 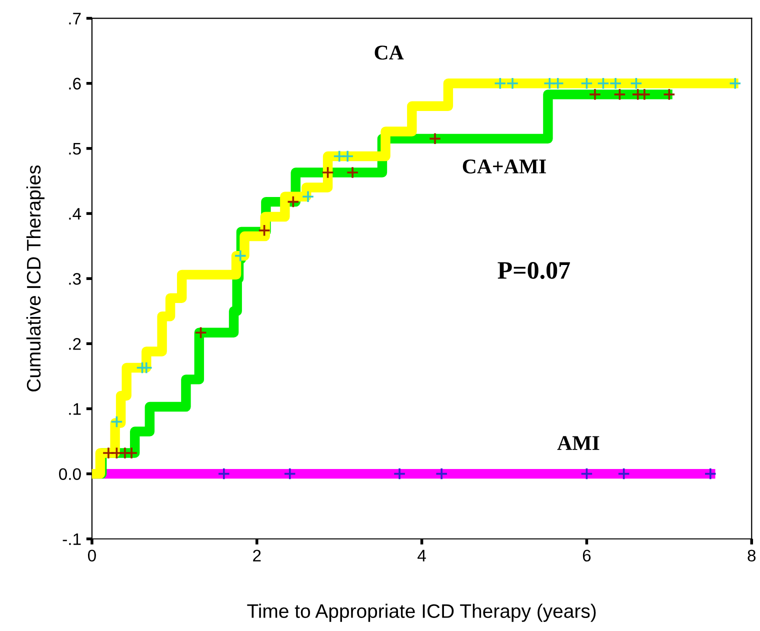 I want to click on series-label: AMI, so click(x=578, y=443).